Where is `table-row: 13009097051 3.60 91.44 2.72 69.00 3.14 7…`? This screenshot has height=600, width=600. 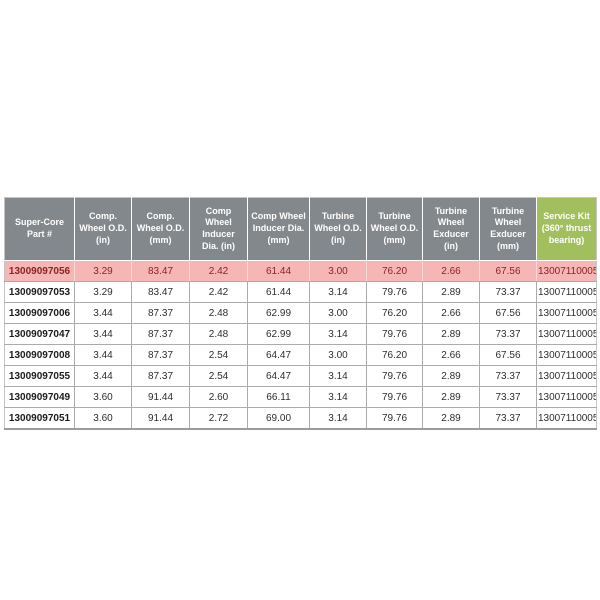
table-row: 13009097051 3.60 91.44 2.72 69.00 3.14 7… is located at coordinates (300, 418).